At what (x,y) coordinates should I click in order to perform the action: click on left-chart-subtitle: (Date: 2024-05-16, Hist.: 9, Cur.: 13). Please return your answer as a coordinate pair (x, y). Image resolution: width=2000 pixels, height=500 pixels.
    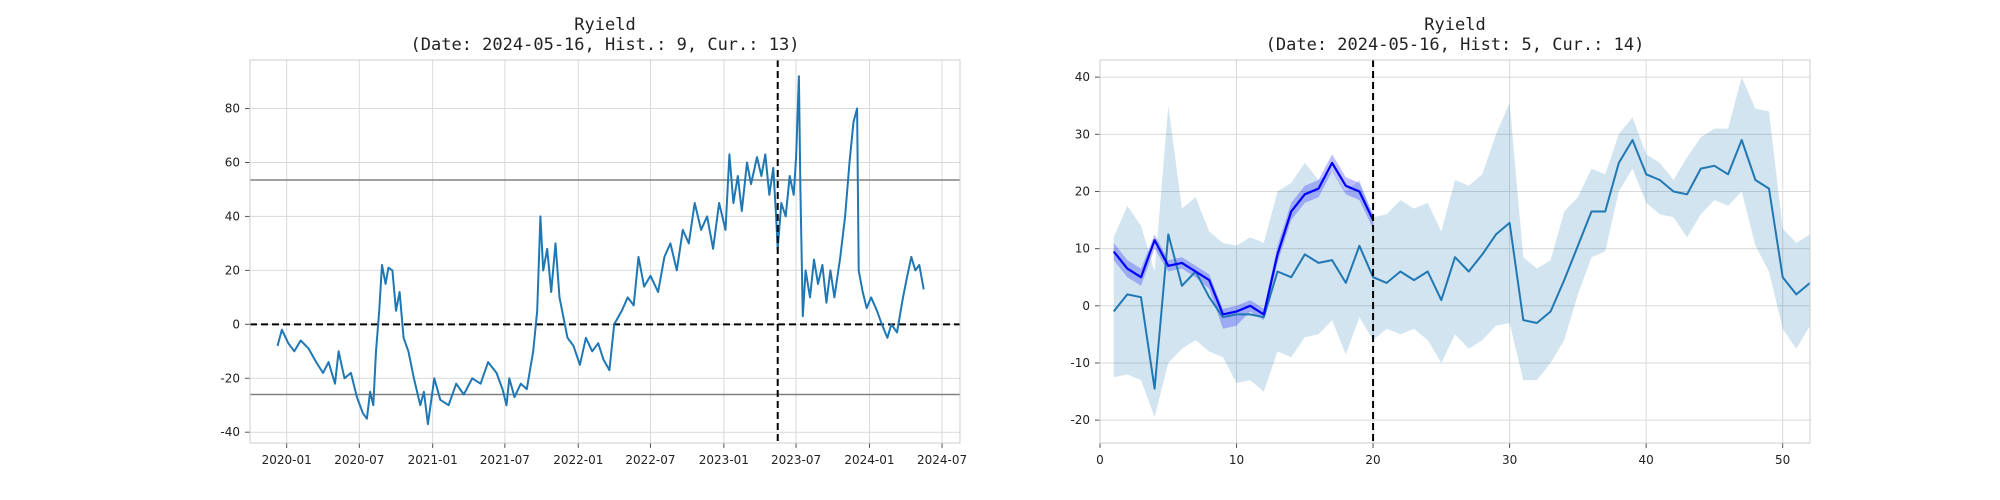
    Looking at the image, I should click on (605, 45).